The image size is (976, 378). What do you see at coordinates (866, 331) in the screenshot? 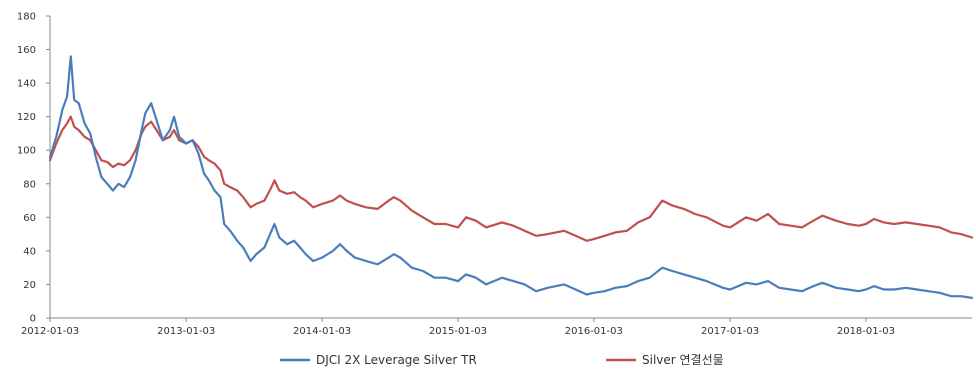
I see `x-tick-label: 2018-01-03` at bounding box center [866, 331].